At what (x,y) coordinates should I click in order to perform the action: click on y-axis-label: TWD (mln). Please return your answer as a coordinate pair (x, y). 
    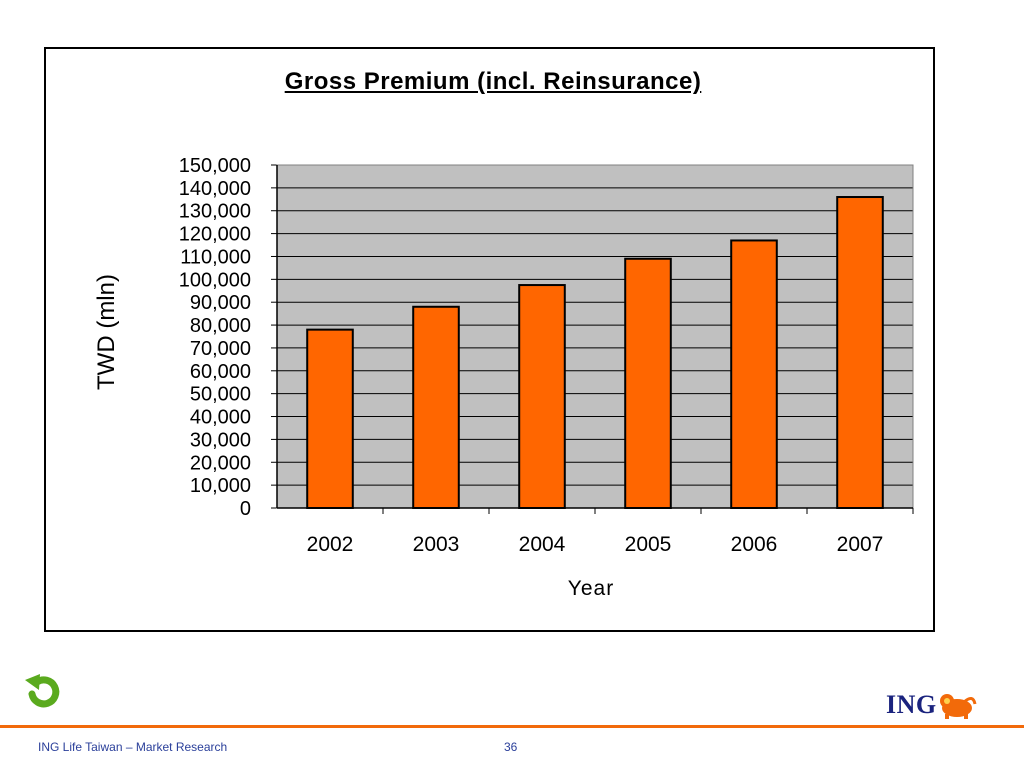
    Looking at the image, I should click on (106, 332).